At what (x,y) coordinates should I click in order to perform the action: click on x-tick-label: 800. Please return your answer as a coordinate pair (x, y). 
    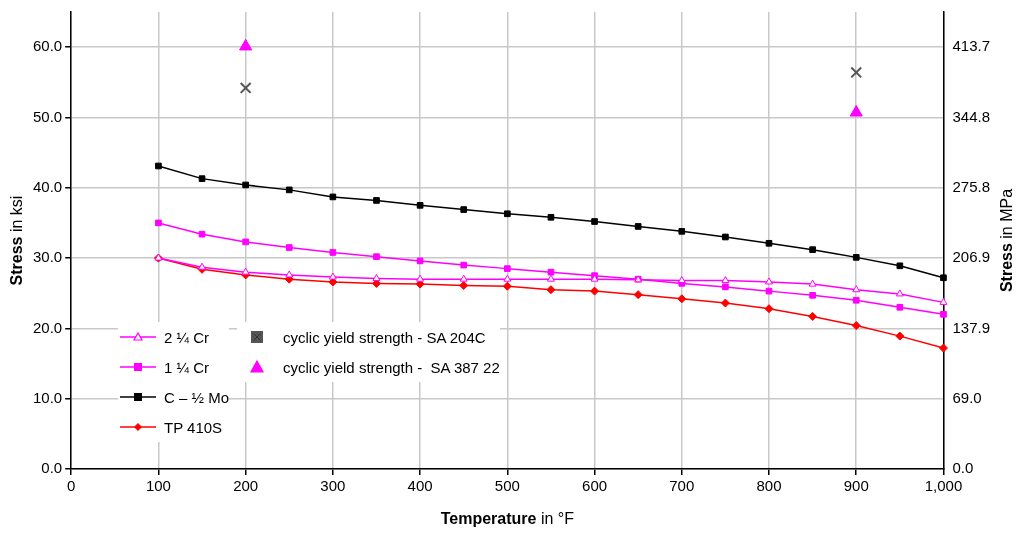
    Looking at the image, I should click on (769, 485).